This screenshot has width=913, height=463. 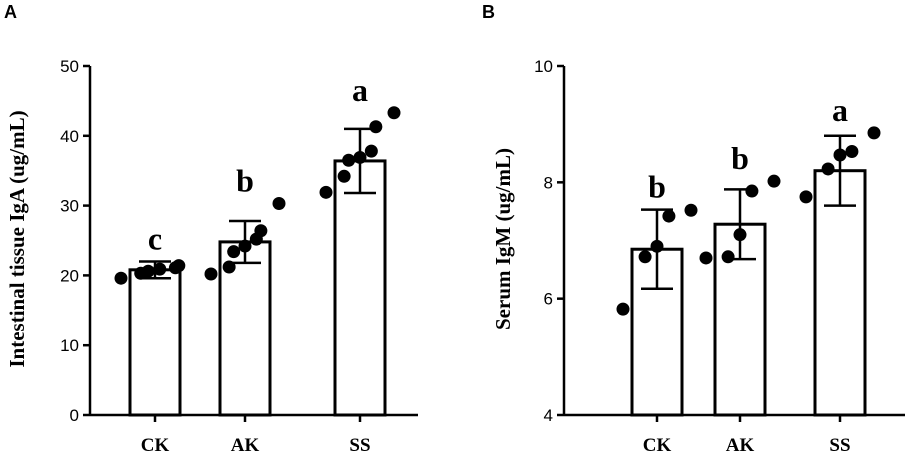 What do you see at coordinates (657, 445) in the screenshot?
I see `panel-b-x-tick-label: CK` at bounding box center [657, 445].